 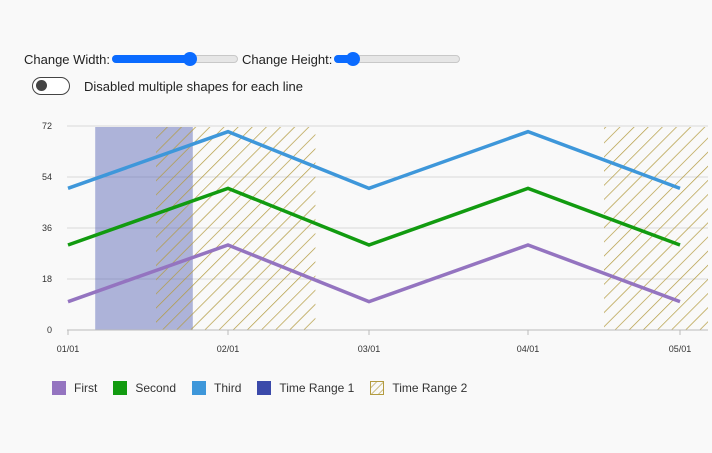 I want to click on y-tick-label: 0, so click(x=49, y=330).